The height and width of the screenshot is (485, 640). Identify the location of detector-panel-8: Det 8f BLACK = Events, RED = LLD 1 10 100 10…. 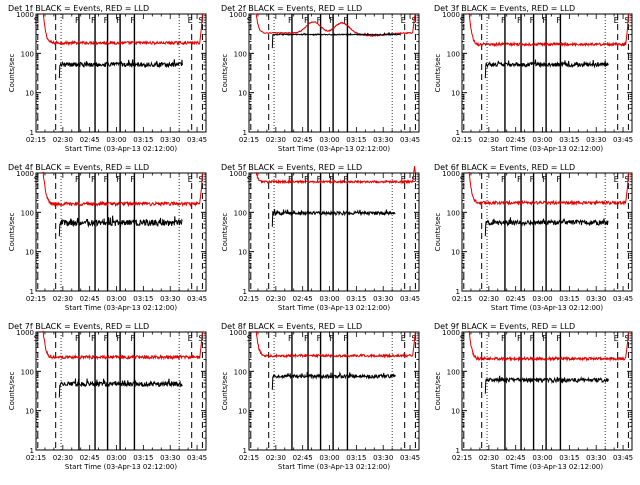
(320, 396).